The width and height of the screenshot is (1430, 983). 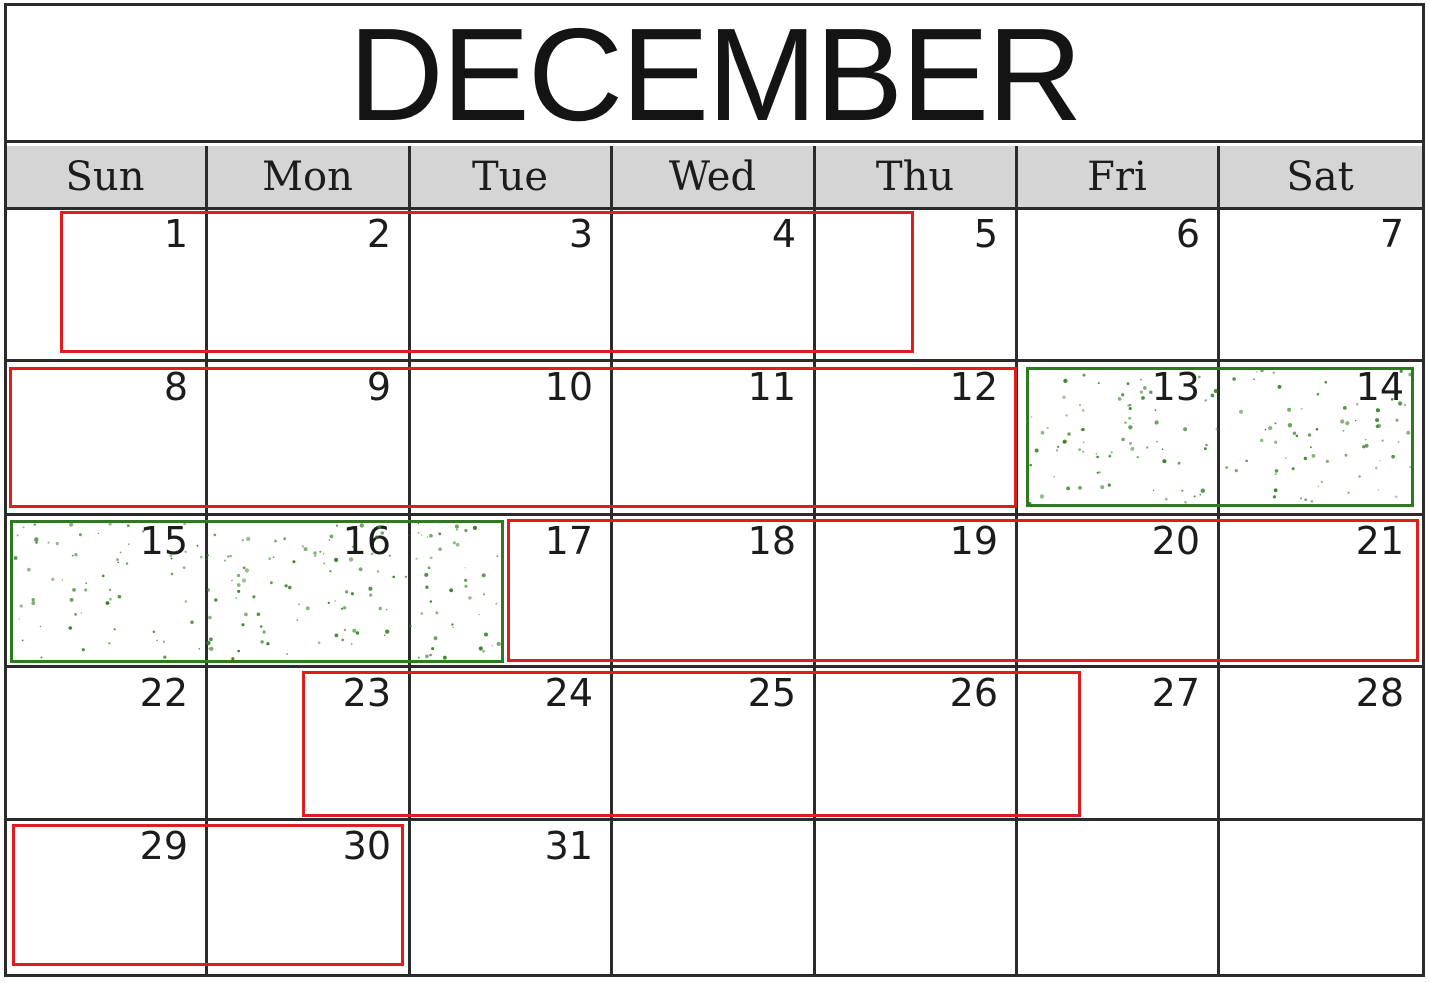 I want to click on day-number: 27, so click(x=1175, y=693).